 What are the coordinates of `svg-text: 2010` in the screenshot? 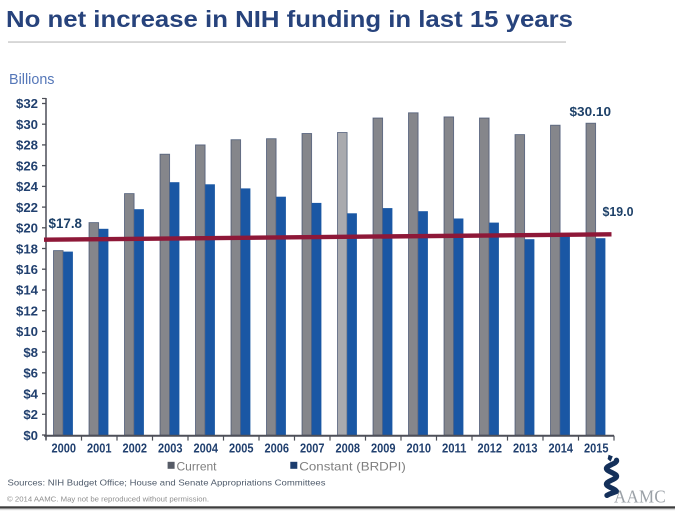 It's located at (419, 448).